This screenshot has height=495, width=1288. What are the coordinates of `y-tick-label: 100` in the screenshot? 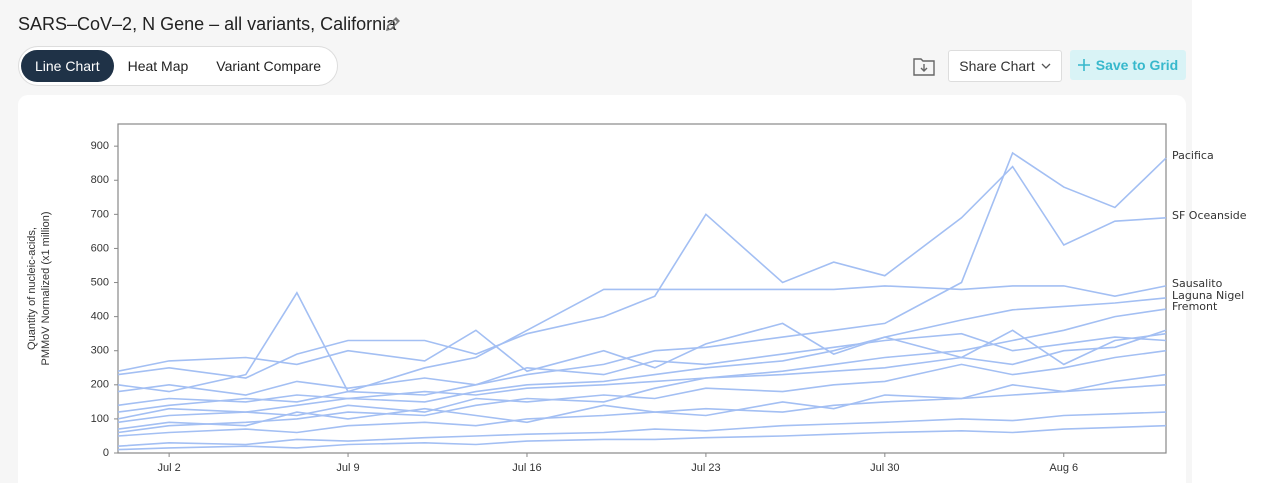 It's located at (100, 419).